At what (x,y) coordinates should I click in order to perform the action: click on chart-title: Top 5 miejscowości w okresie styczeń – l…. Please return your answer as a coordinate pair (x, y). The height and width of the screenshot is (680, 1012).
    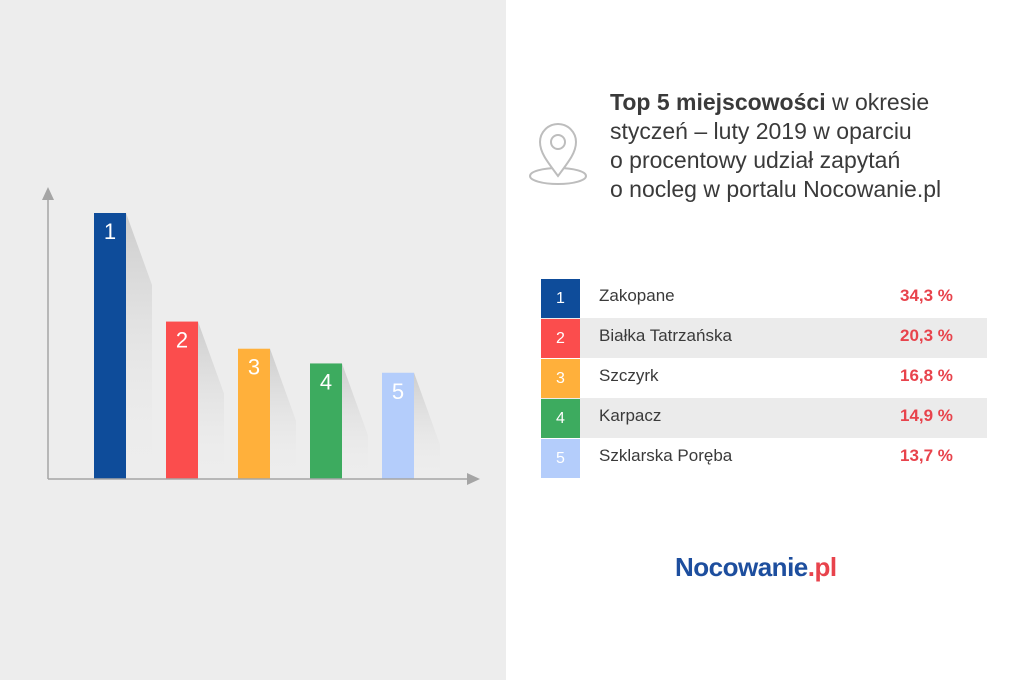
    Looking at the image, I should click on (807, 146).